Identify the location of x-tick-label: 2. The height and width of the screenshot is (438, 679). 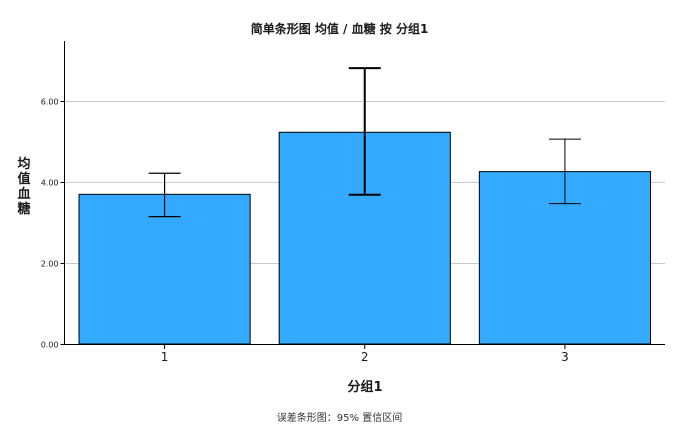
(365, 357).